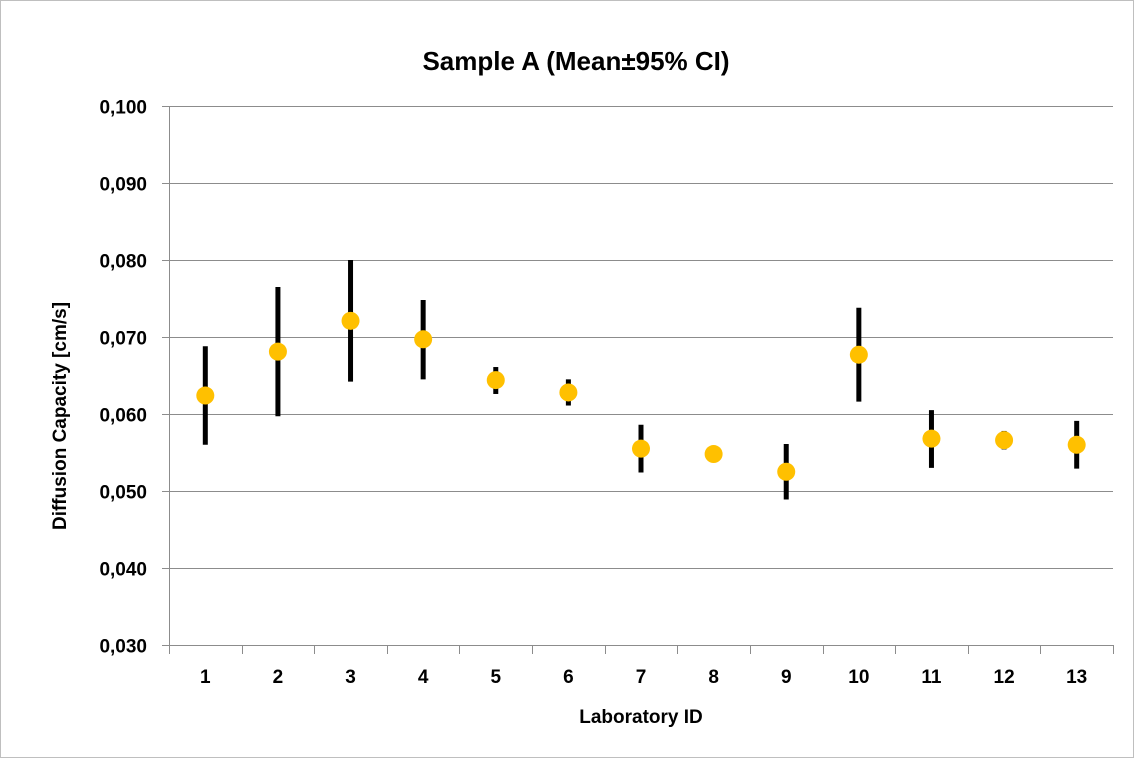  Describe the element at coordinates (123, 262) in the screenshot. I see `y-tick-label: 0,080` at that location.